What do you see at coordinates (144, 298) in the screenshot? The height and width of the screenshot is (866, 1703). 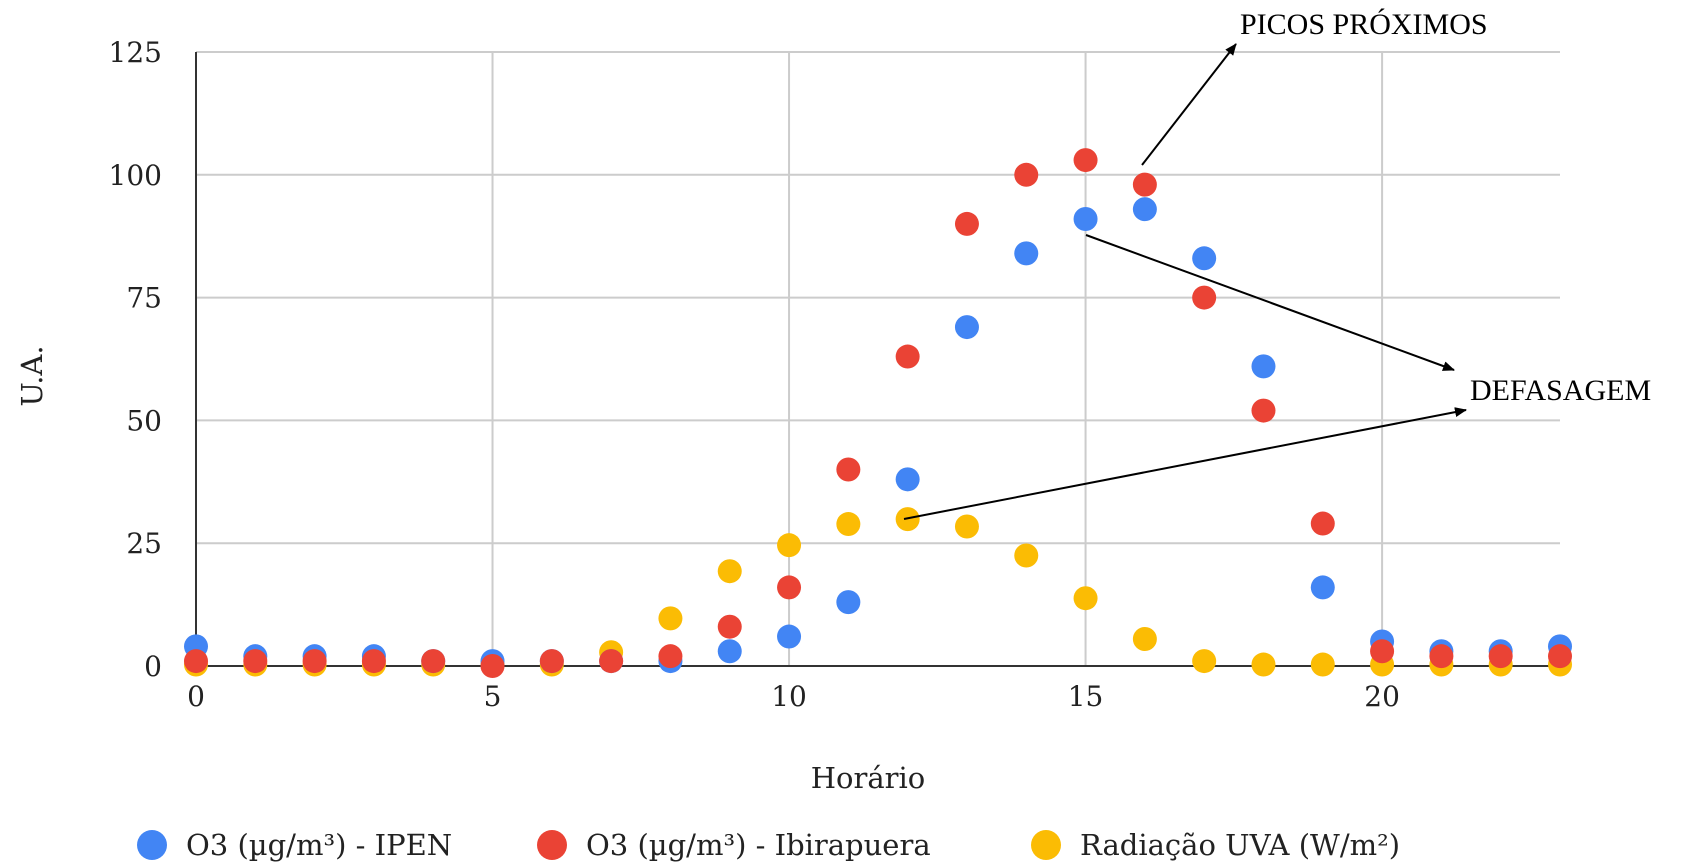 I see `y-tick-label: 75` at bounding box center [144, 298].